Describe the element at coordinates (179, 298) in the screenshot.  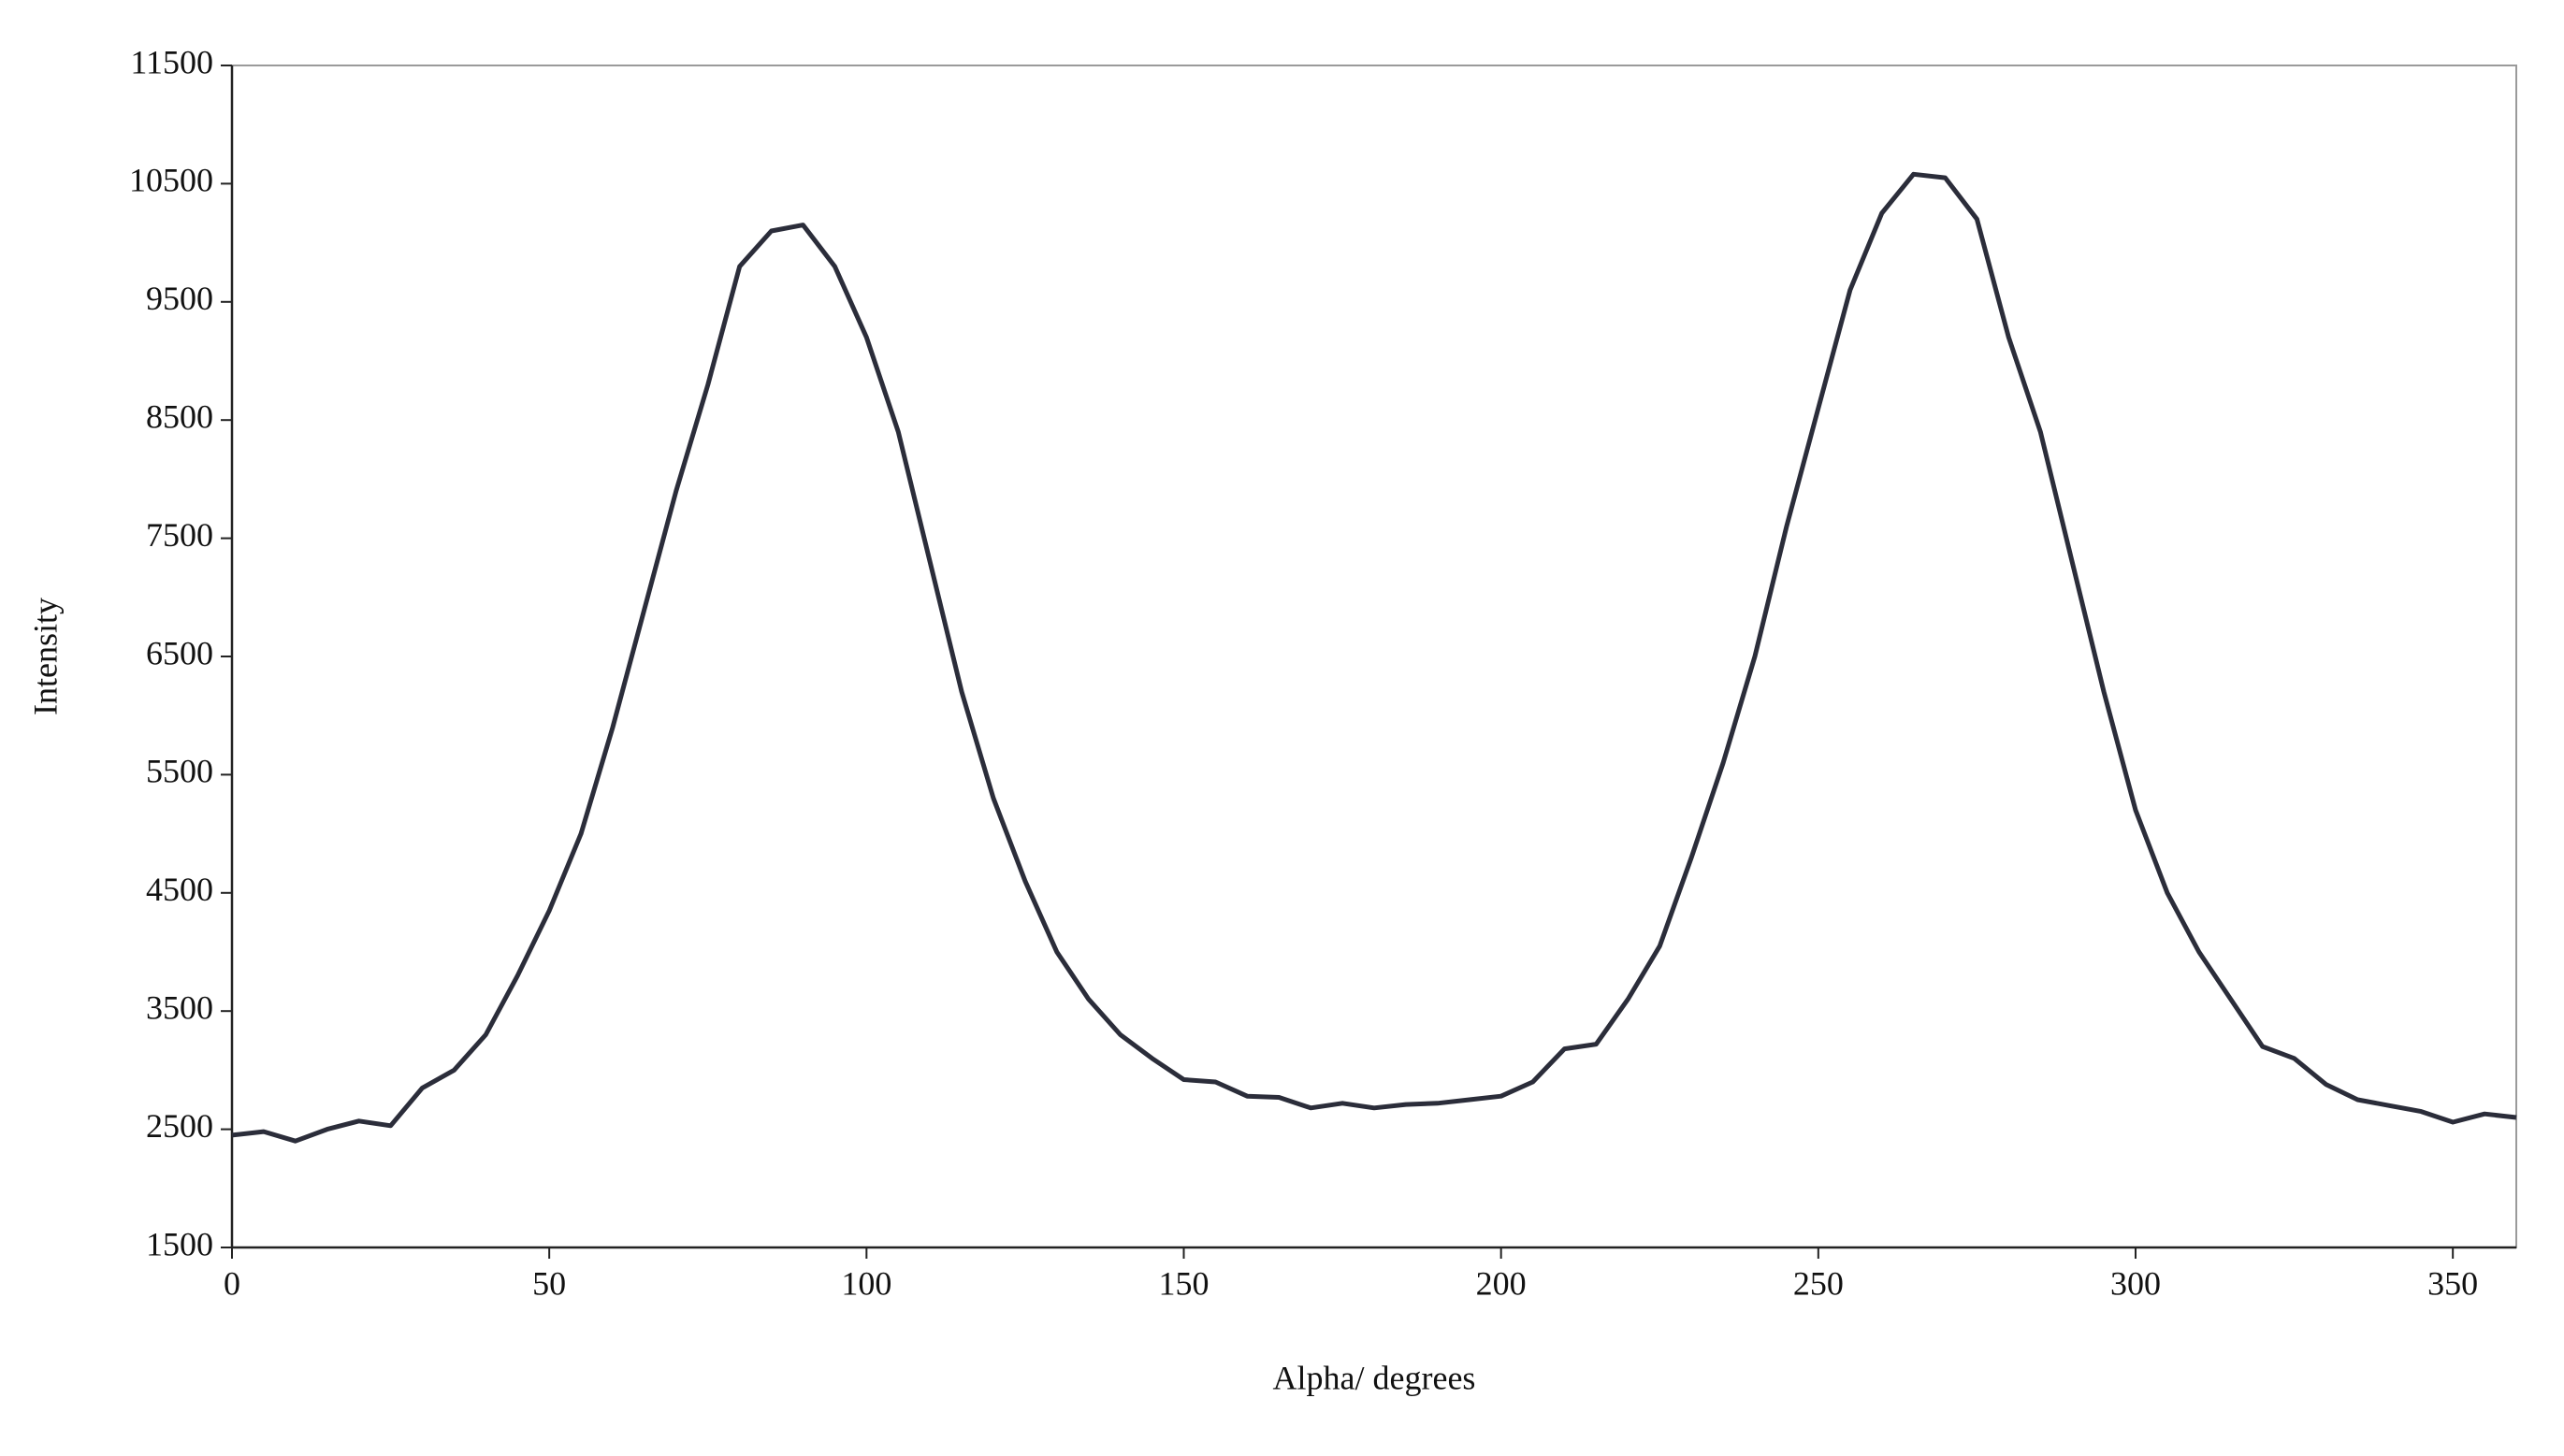
I see `y-tick-label: 9500` at that location.